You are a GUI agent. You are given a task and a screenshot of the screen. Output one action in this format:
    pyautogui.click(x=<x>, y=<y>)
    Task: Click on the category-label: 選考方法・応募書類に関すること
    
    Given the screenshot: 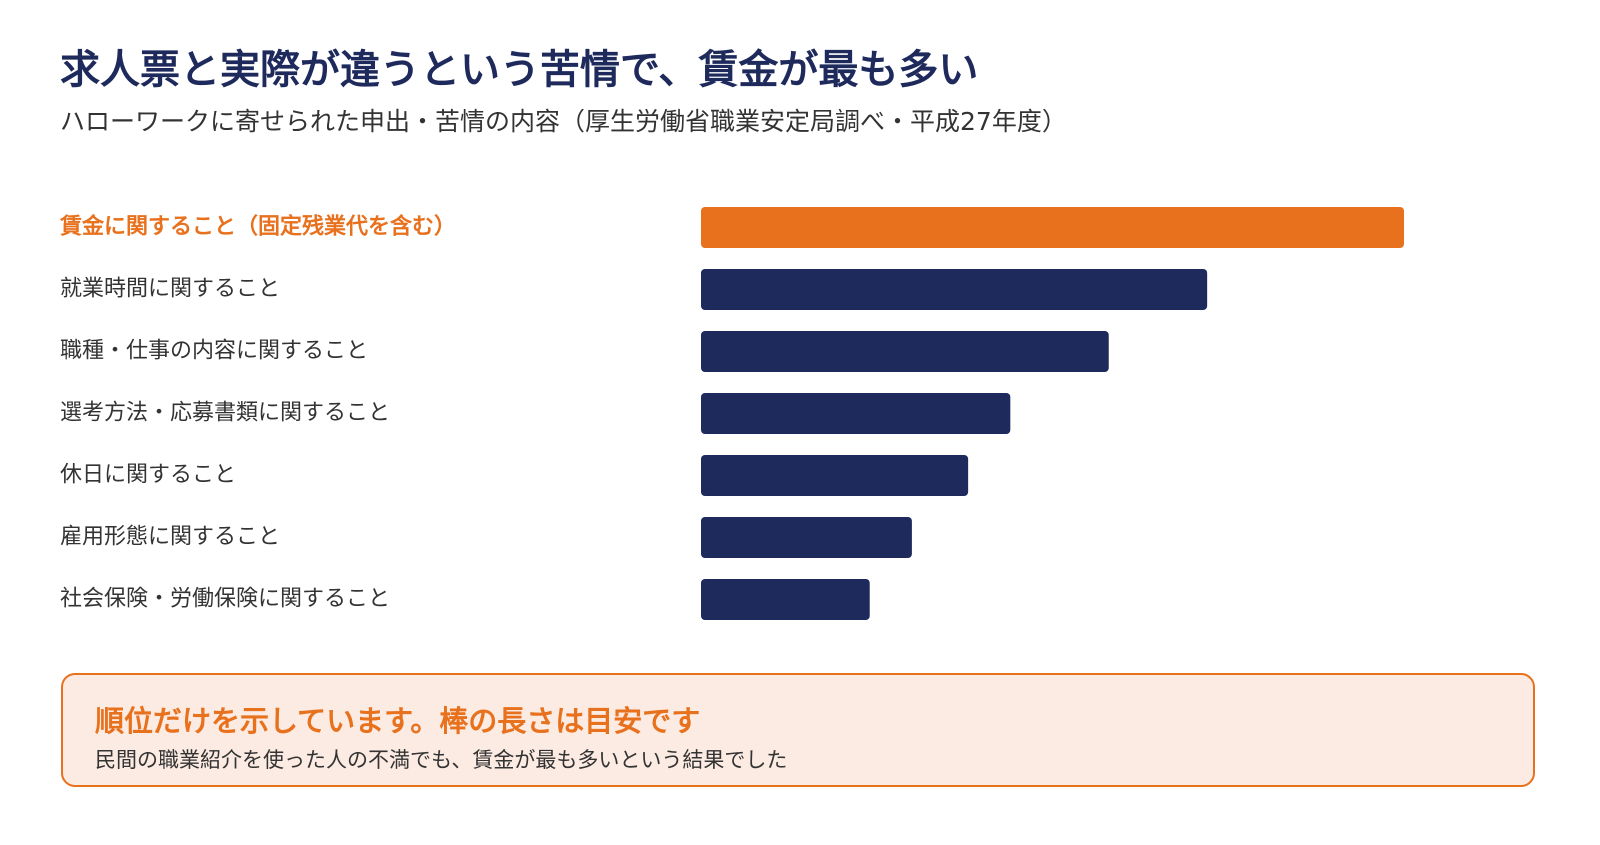 What is the action you would take?
    pyautogui.click(x=225, y=413)
    